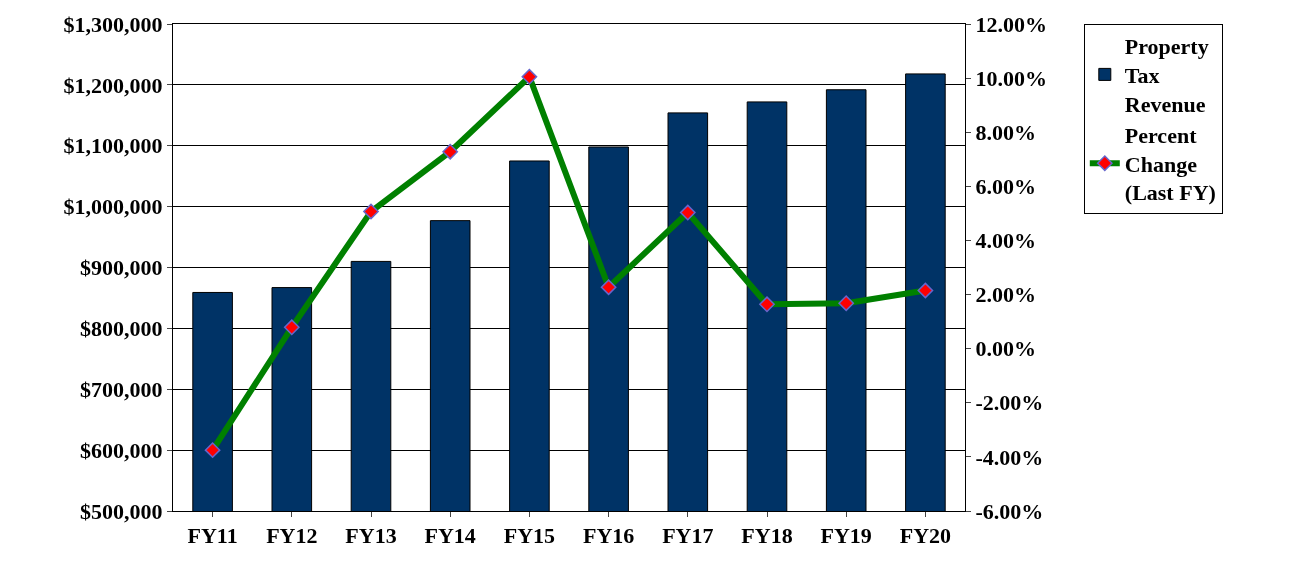  I want to click on y-tick-label: $600,000, so click(121, 450).